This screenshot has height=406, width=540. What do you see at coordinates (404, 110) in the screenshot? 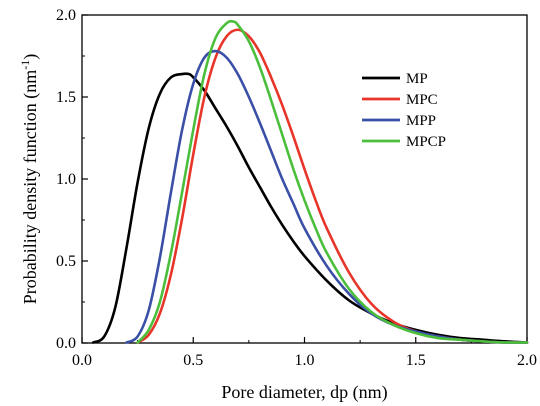
I see `legend: MP MPC MPP MPCP` at bounding box center [404, 110].